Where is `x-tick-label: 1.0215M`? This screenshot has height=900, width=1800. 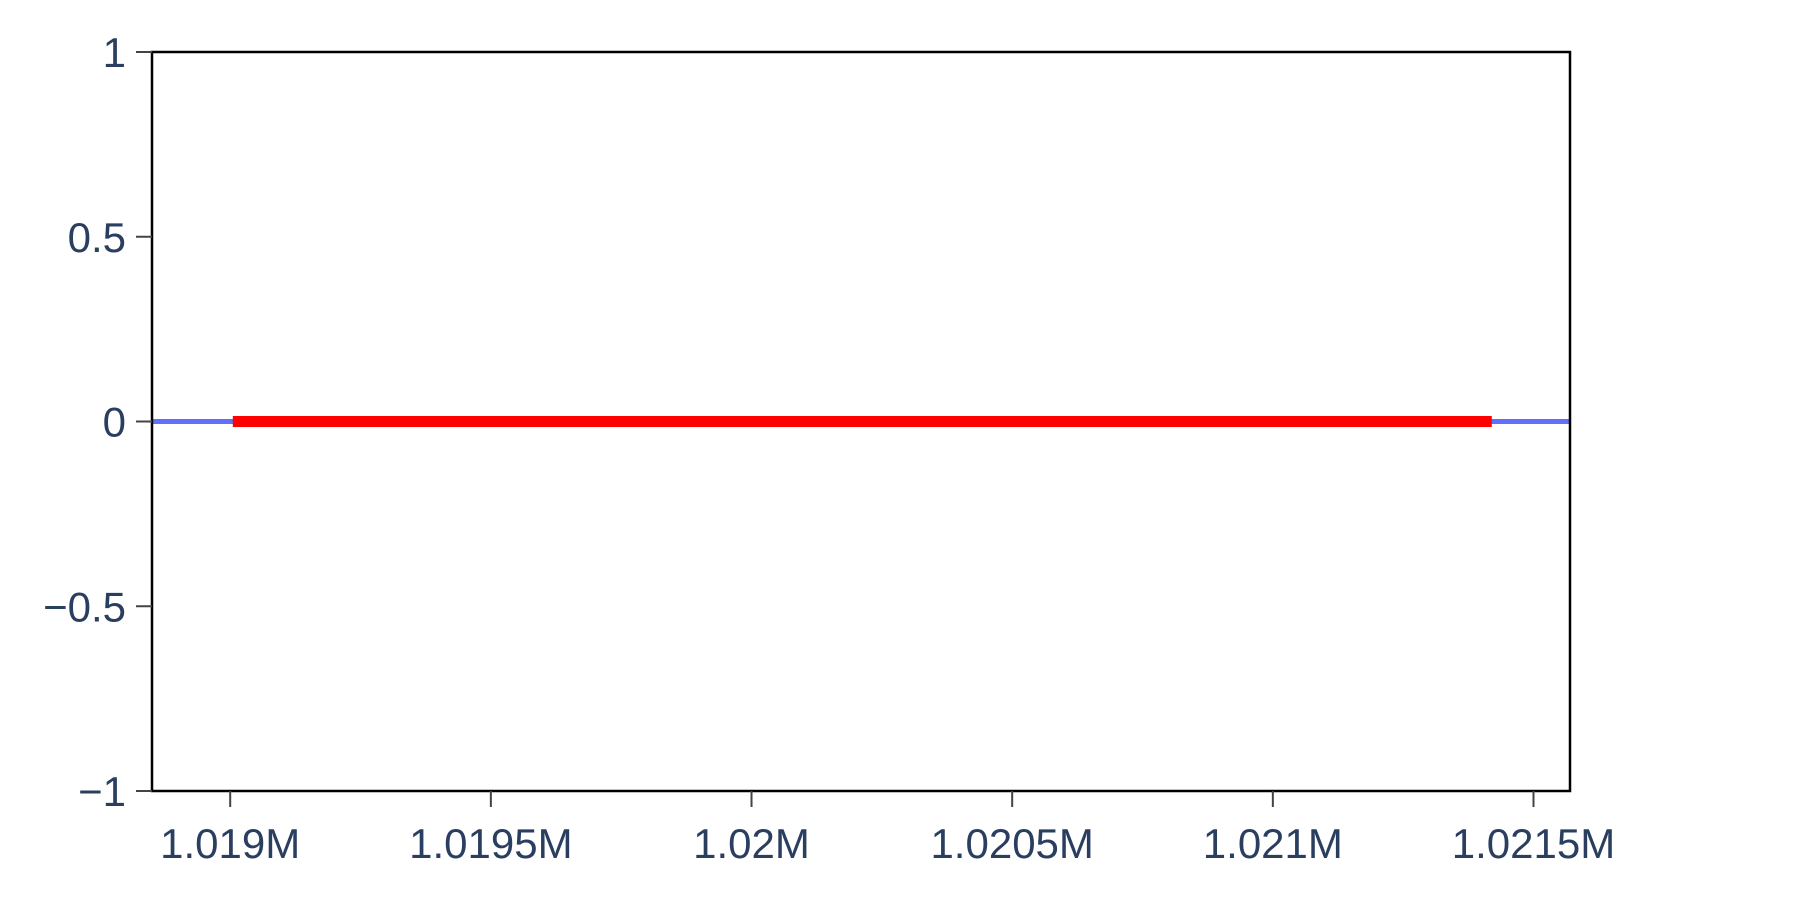
x-tick-label: 1.0215M is located at coordinates (1533, 843).